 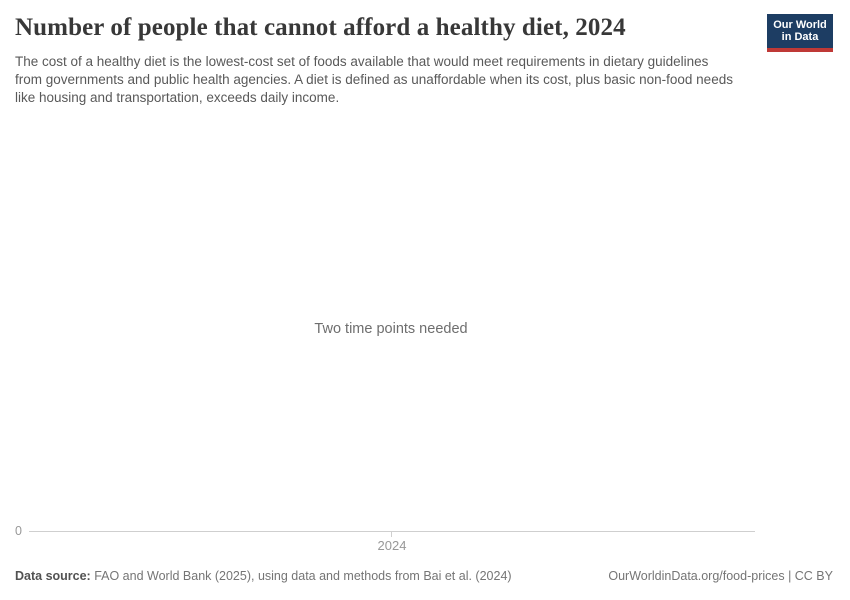 I want to click on owid-logo-line2: in Data, so click(x=800, y=37).